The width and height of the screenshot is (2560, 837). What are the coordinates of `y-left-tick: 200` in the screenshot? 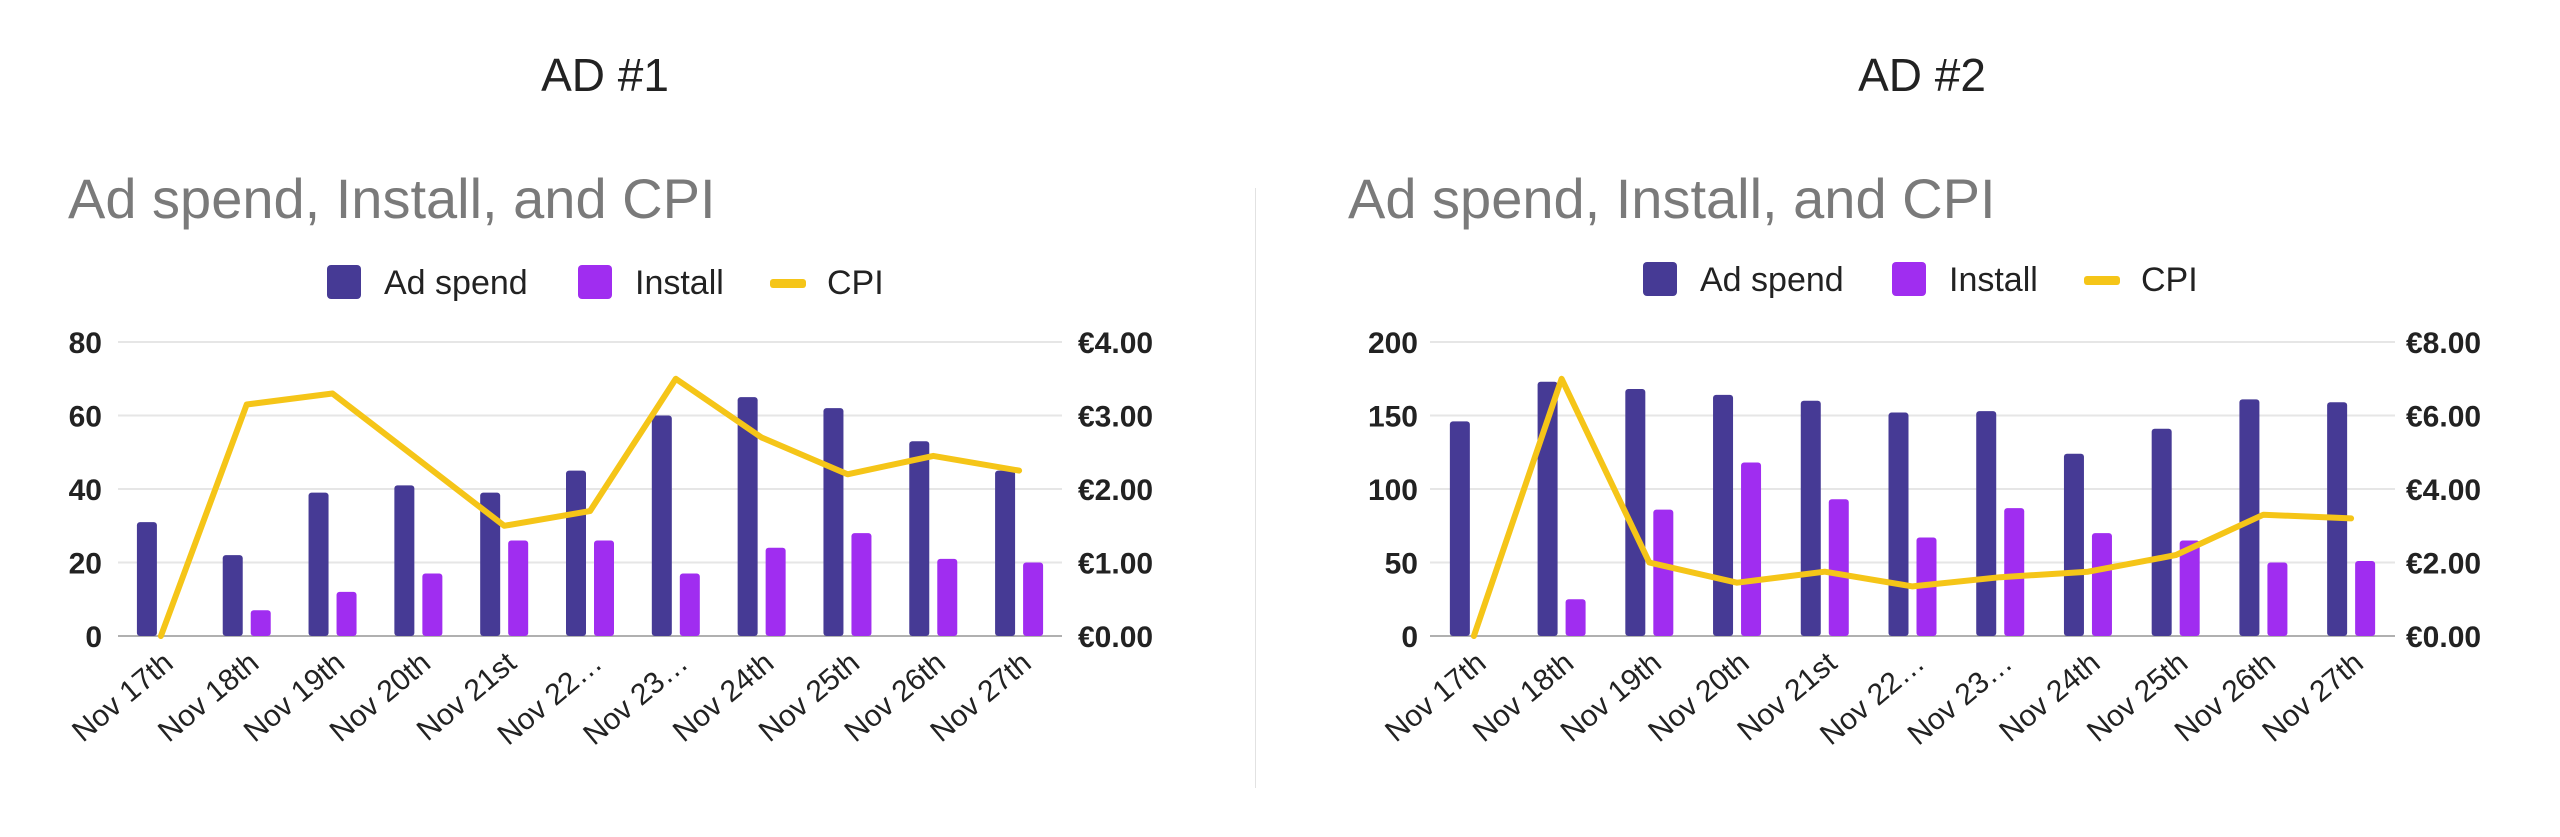 It's located at (1393, 343).